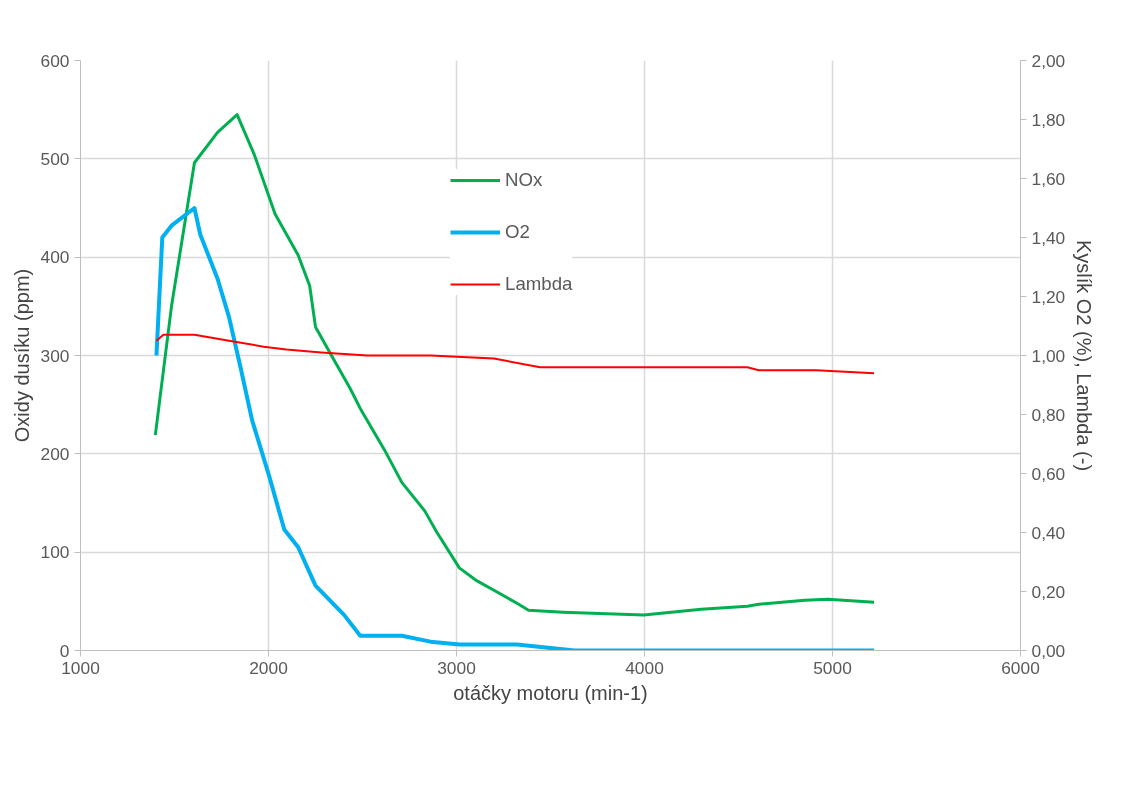 The image size is (1129, 811). I want to click on x-tick-label: 2000, so click(268, 667).